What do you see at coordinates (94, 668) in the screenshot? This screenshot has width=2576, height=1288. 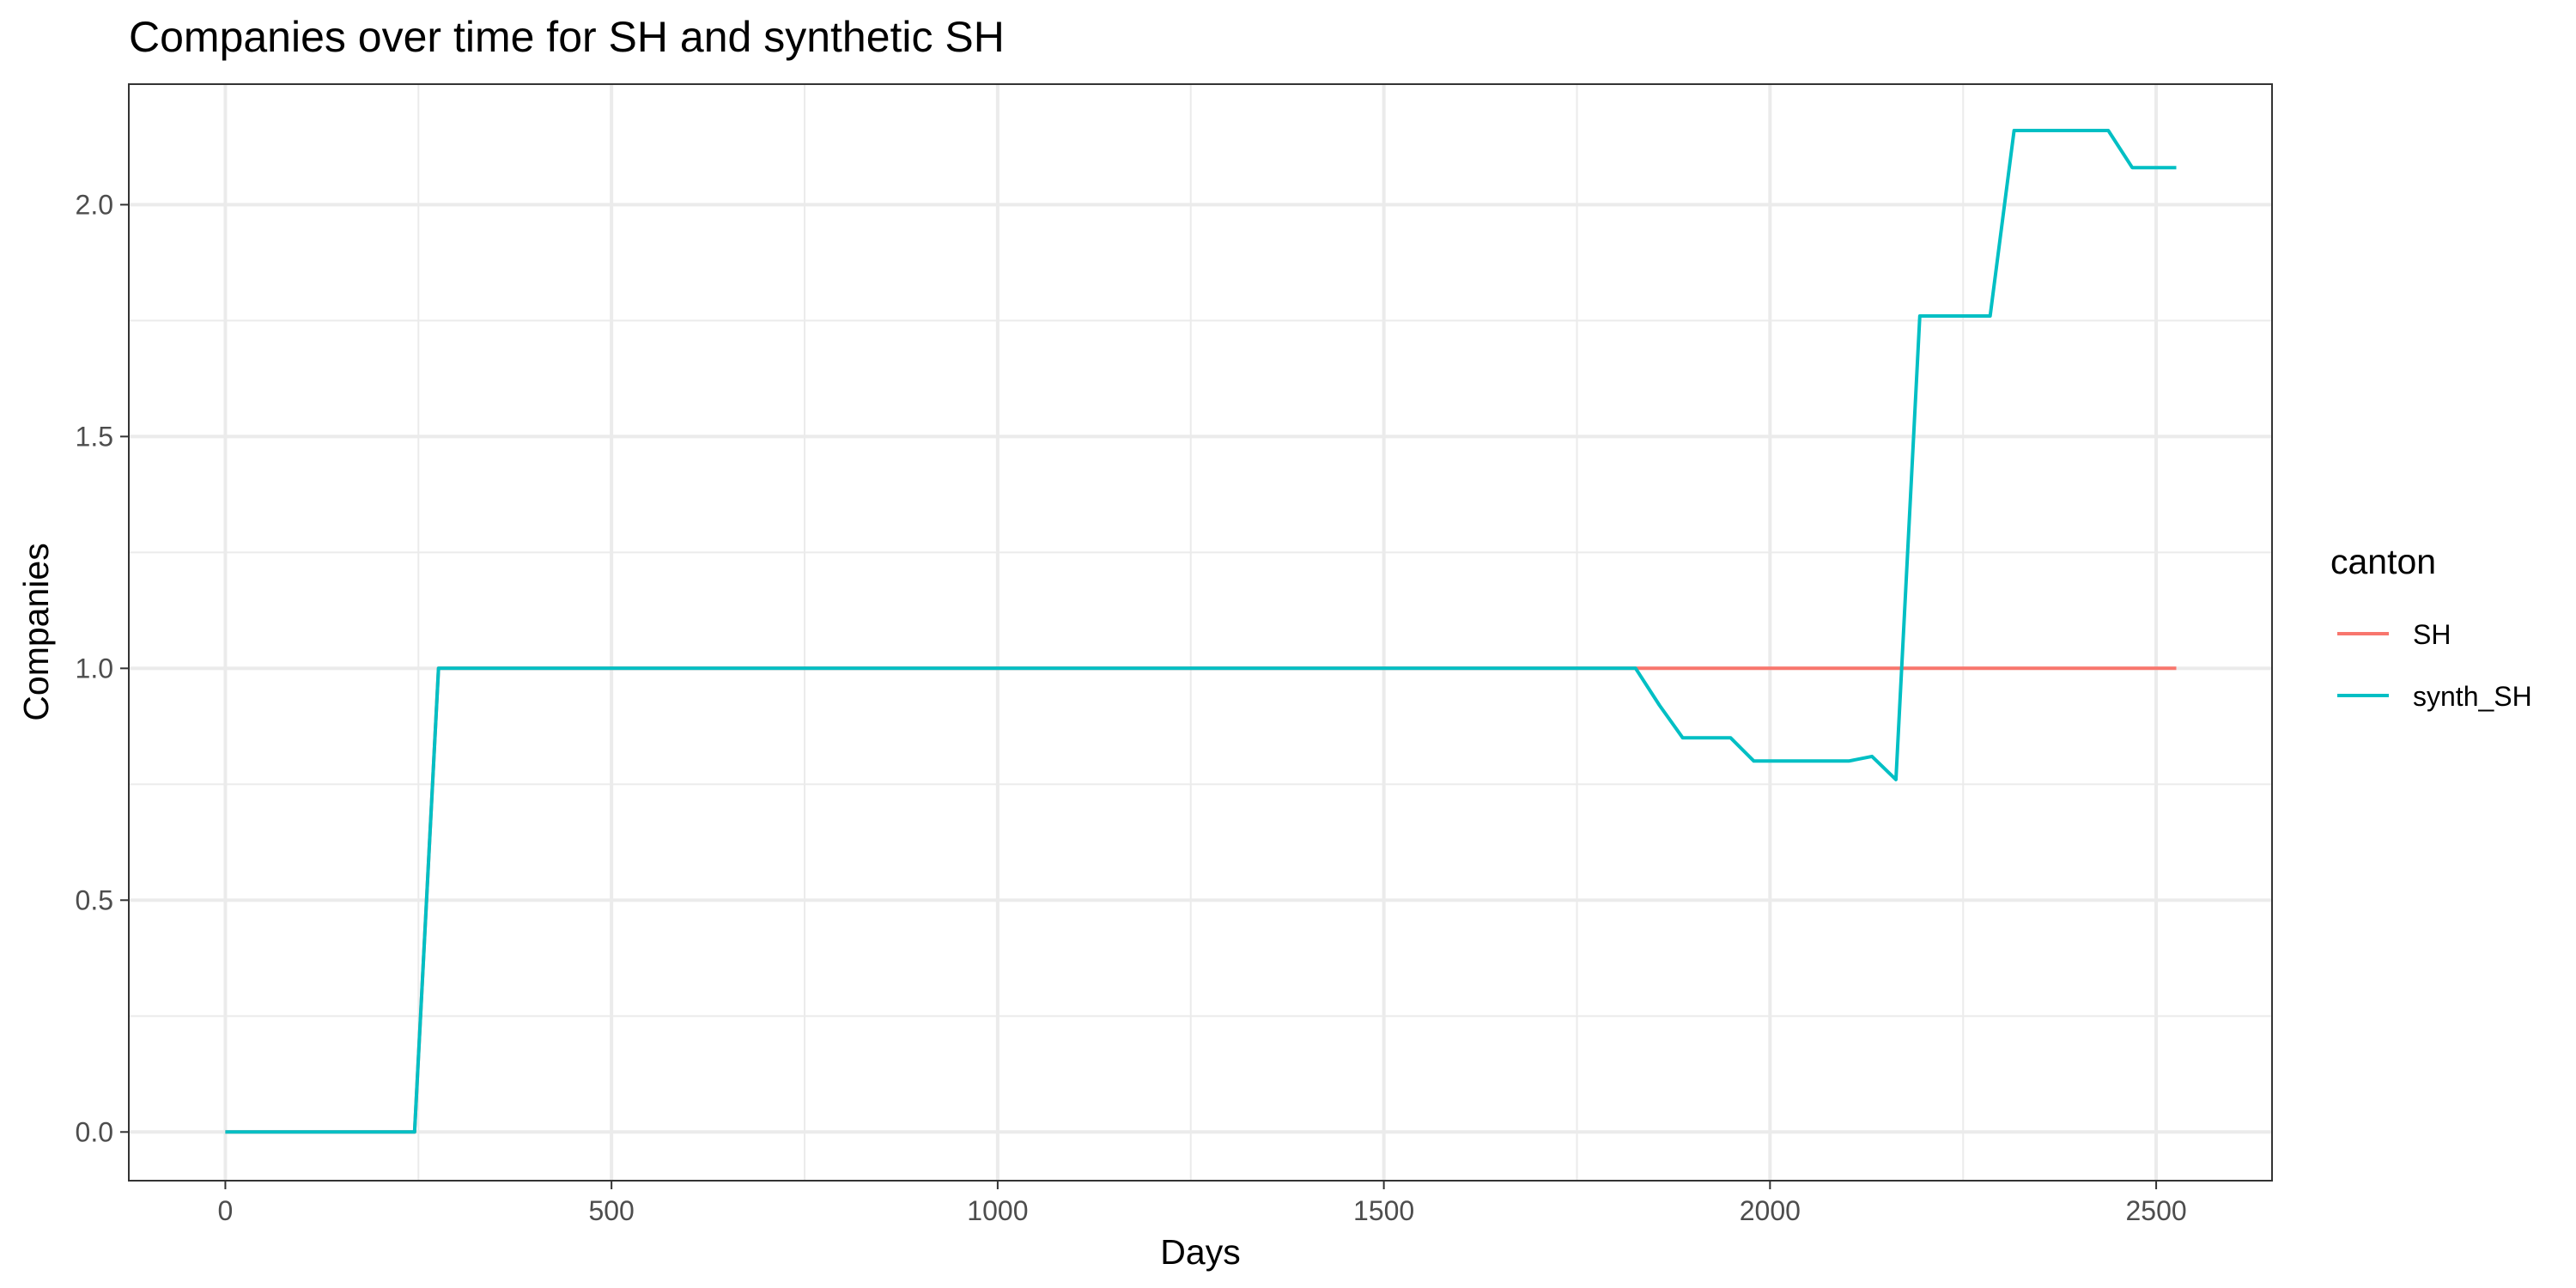 I see `y-tick-label: 1.0` at bounding box center [94, 668].